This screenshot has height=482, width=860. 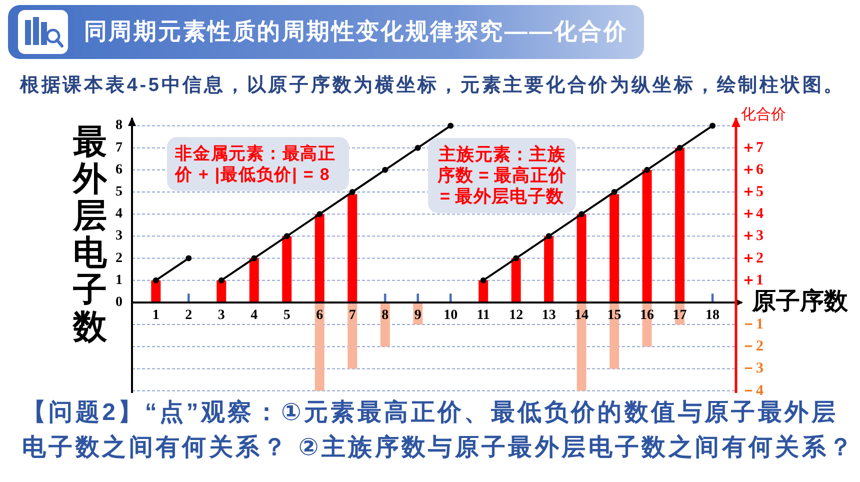 I want to click on y2-tick-label: －2, so click(x=752, y=346).